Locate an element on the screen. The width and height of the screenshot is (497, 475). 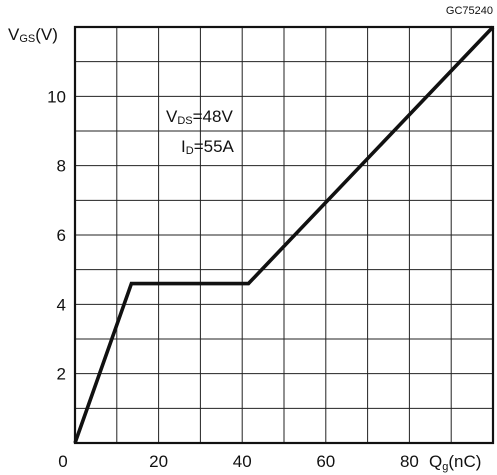
y-tick-label: 2 is located at coordinates (61, 374).